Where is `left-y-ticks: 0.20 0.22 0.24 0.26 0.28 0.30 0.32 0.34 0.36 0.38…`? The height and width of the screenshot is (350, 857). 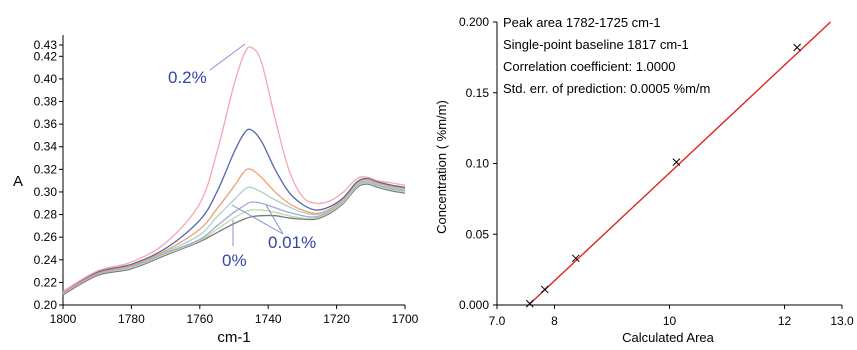
left-y-ticks: 0.20 0.22 0.24 0.26 0.28 0.30 0.32 0.34 0.36 0.38… is located at coordinates (48, 175).